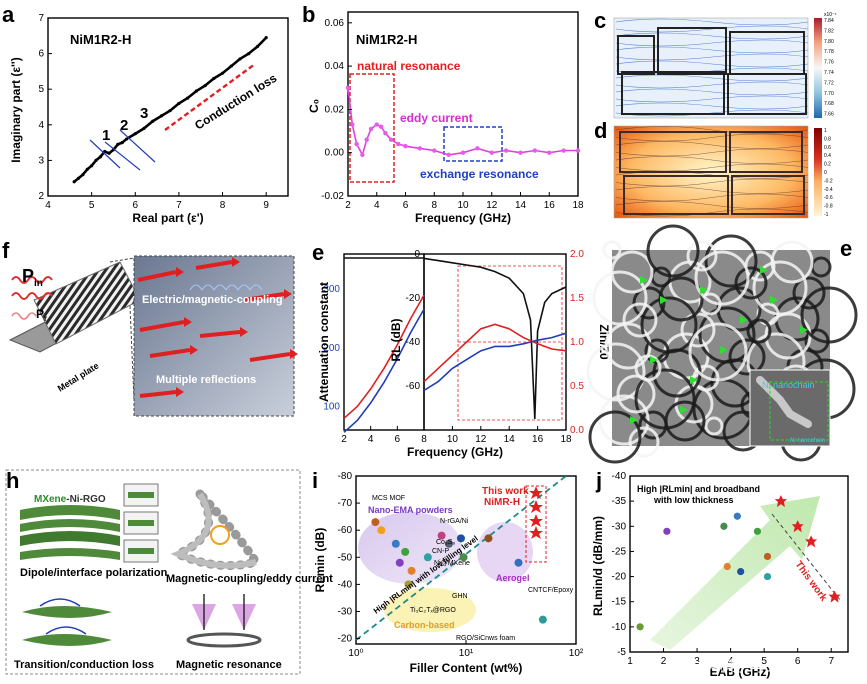  Describe the element at coordinates (576, 653) in the screenshot. I see `panel-i-xtick-label: 10²` at that location.